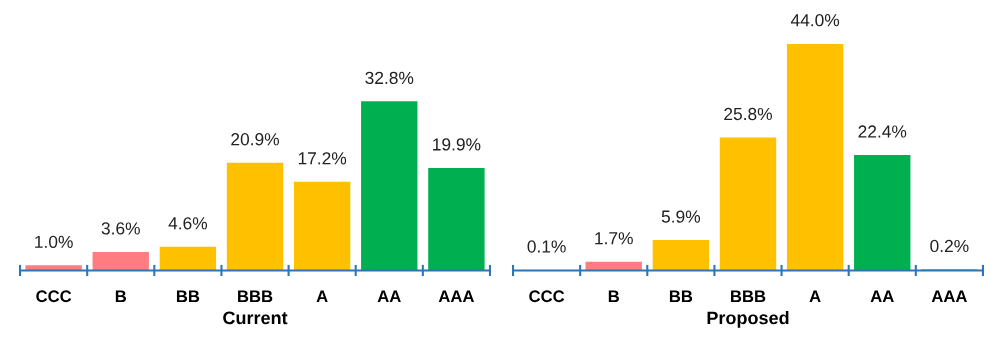 The image size is (1003, 349). What do you see at coordinates (681, 216) in the screenshot?
I see `data-label: 5.9%` at bounding box center [681, 216].